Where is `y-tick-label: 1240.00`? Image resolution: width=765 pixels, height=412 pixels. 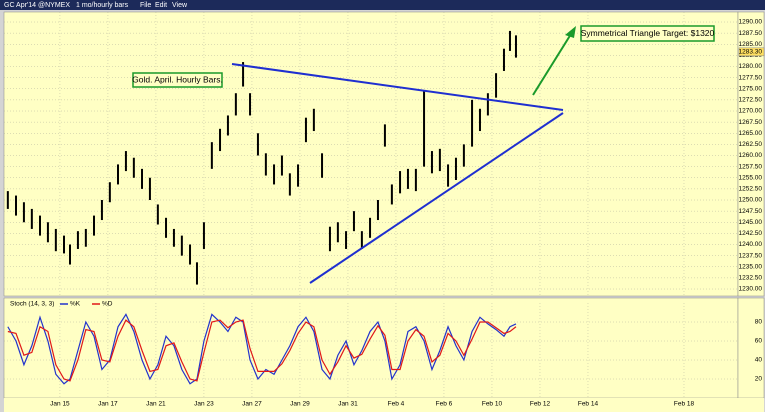 y-tick-label: 1240.00 is located at coordinates (751, 244).